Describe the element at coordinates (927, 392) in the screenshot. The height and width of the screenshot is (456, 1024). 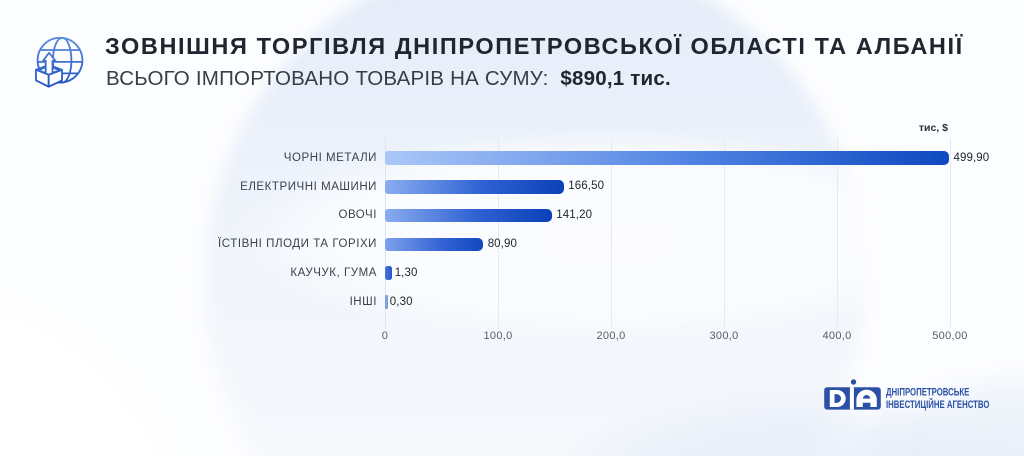
I see `svg-text: ДНІПРОПЕТРОВСЬКЕ` at that location.